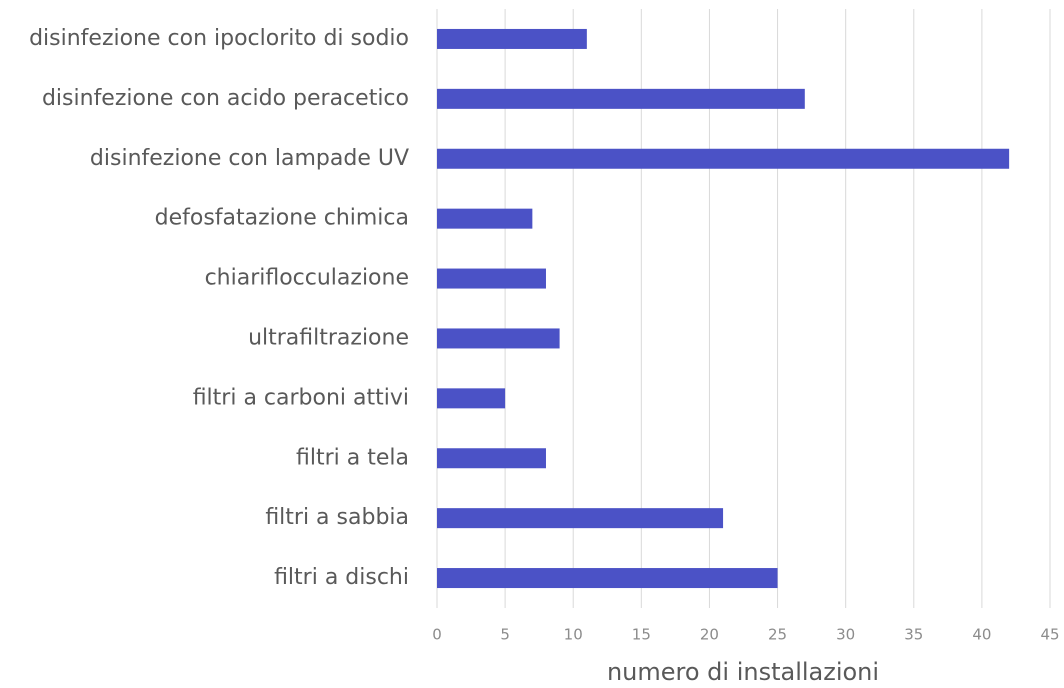  Describe the element at coordinates (845, 635) in the screenshot. I see `x-tick-label: 30` at that location.